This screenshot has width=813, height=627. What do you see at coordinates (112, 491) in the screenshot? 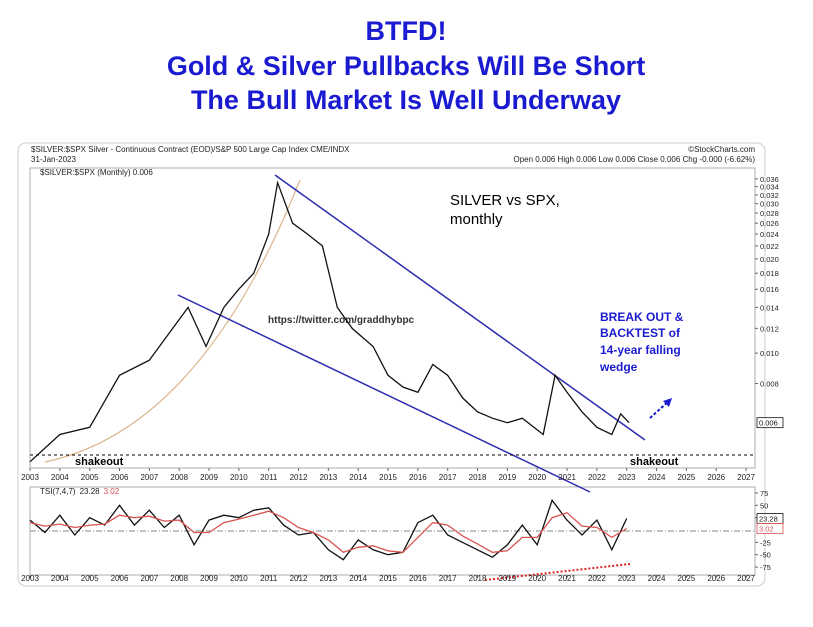
I see `legend-value: 3.02` at bounding box center [112, 491].